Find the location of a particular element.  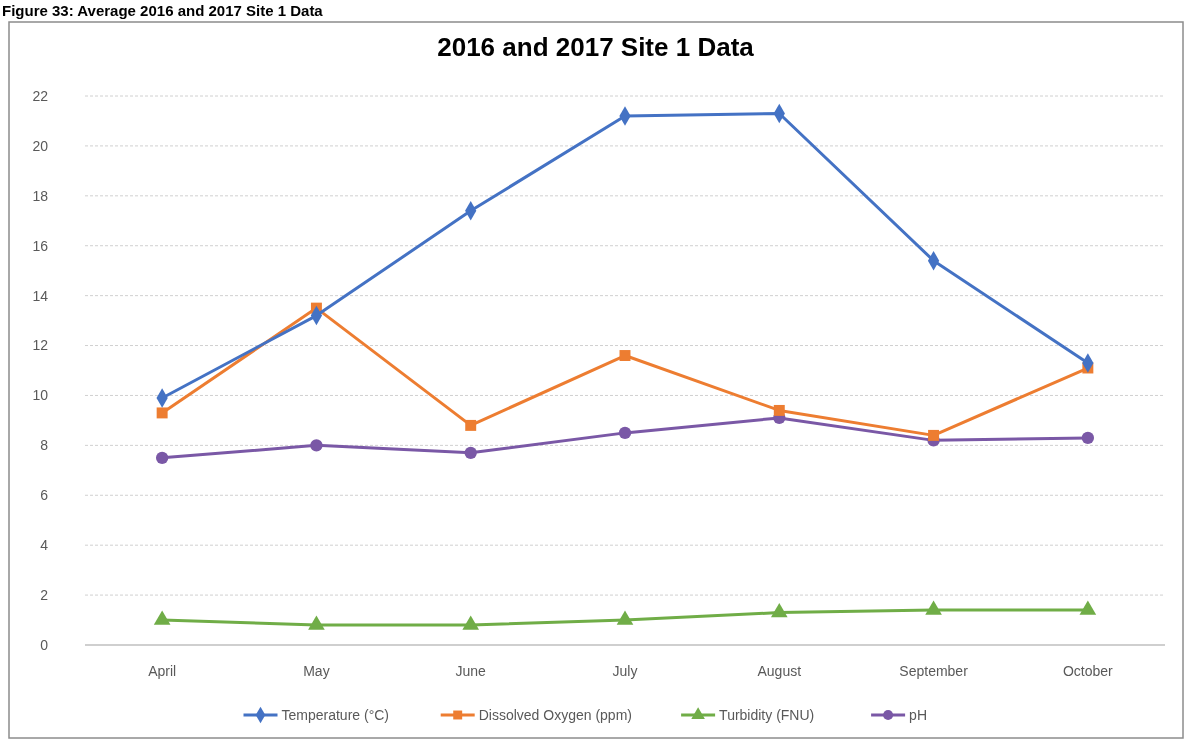

y-tick-label: 16 is located at coordinates (40, 245).